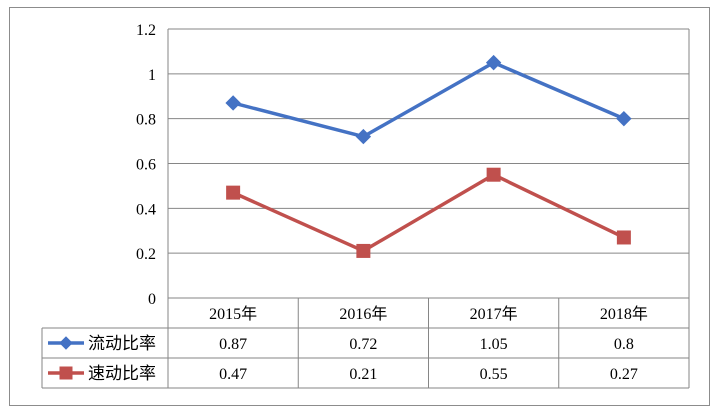  What do you see at coordinates (66, 343) in the screenshot?
I see `legend-marker-diamond` at bounding box center [66, 343].